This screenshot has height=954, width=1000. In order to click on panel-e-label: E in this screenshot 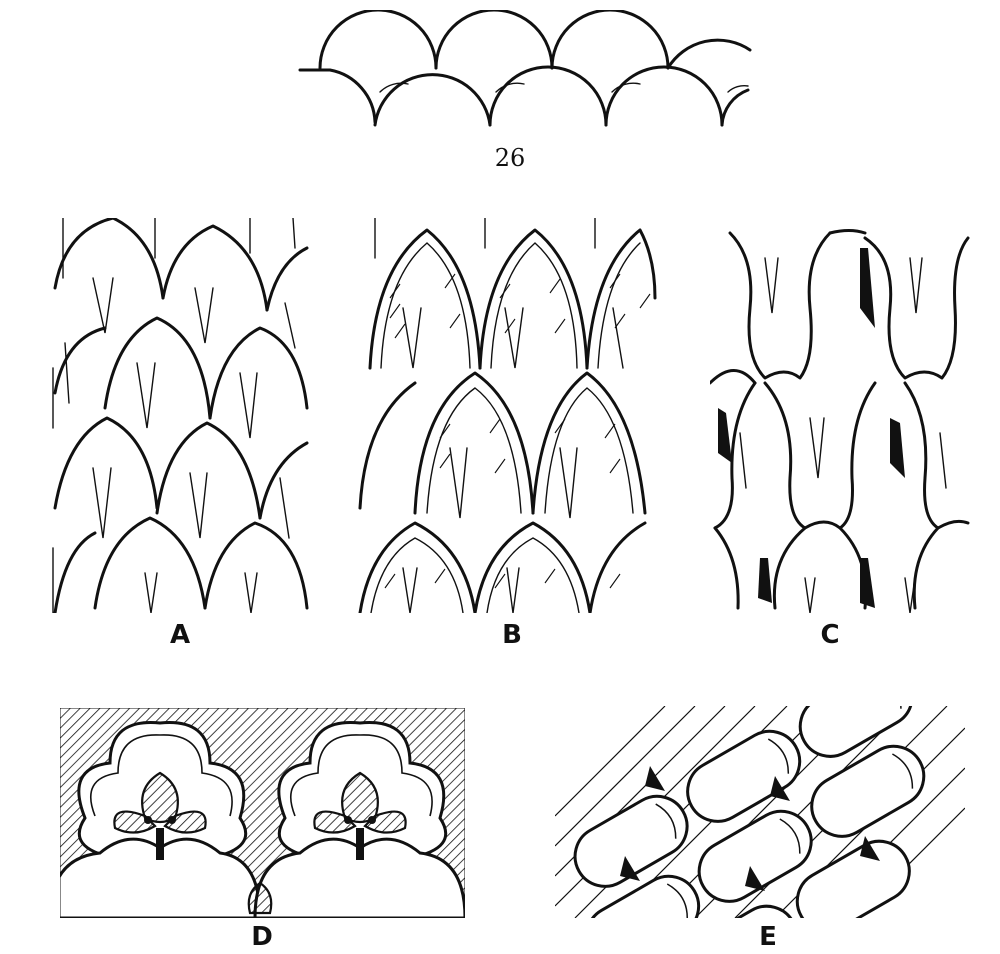, I will do `click(768, 937)`.